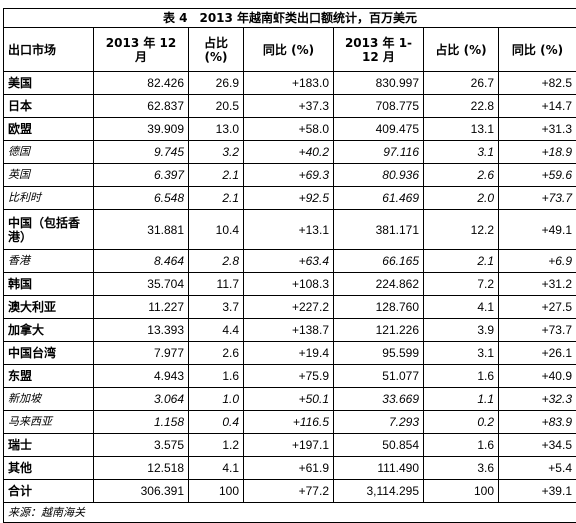 This screenshot has width=576, height=523. I want to click on value-cell: 7.2, so click(461, 284).